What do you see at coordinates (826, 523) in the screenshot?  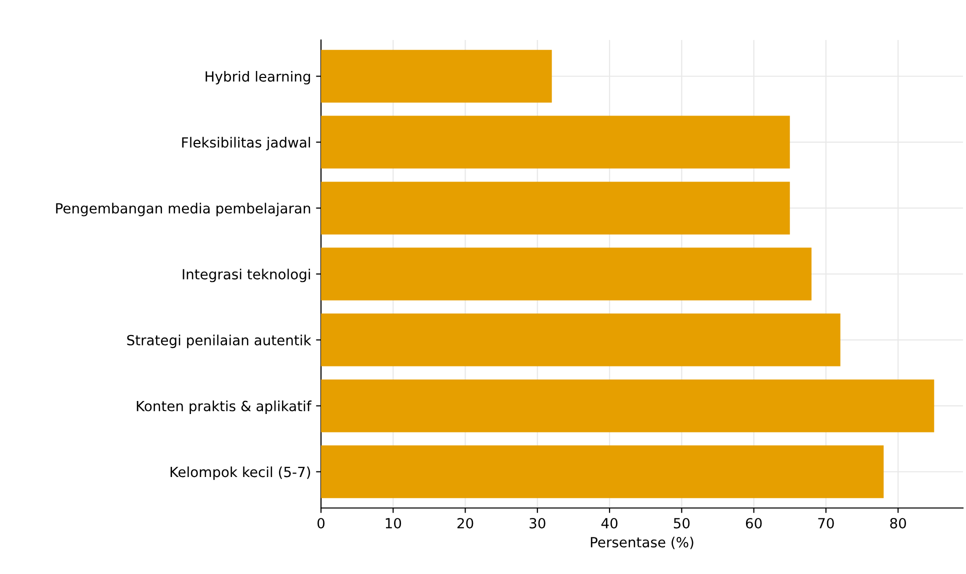 I see `x-tick-label: 70` at bounding box center [826, 523].